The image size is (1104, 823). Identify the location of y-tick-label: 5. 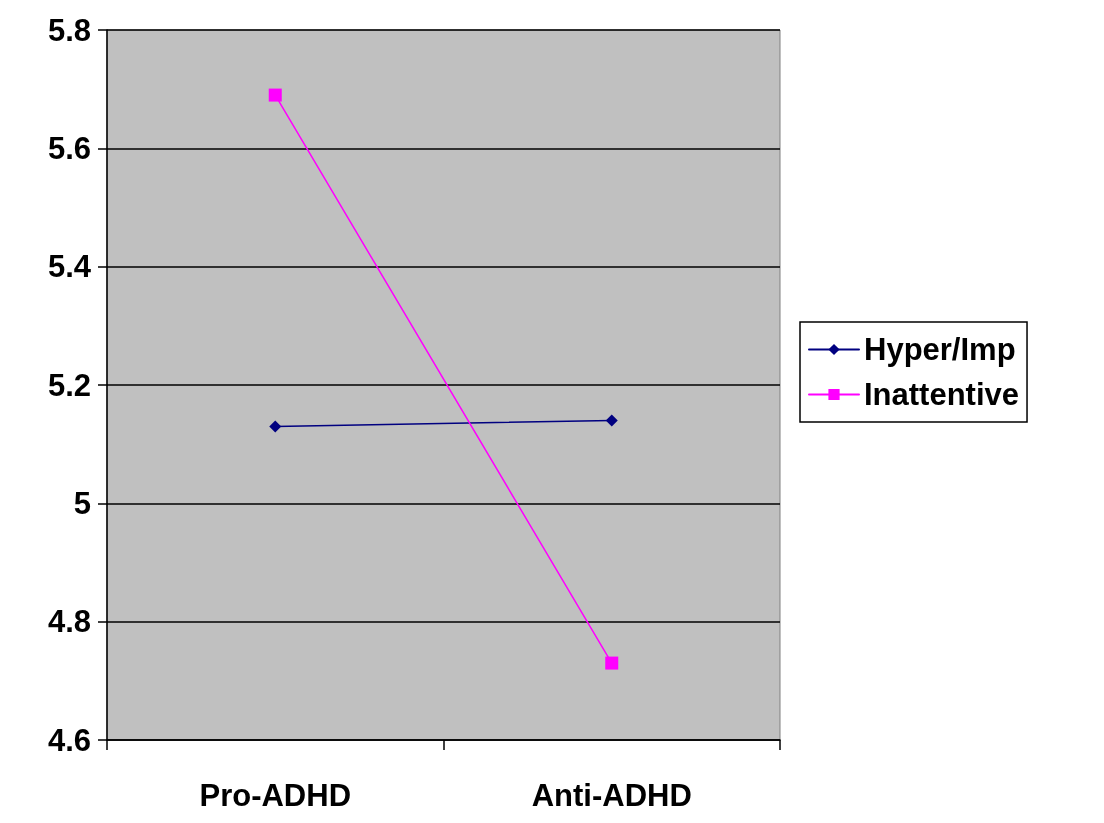
(82, 503).